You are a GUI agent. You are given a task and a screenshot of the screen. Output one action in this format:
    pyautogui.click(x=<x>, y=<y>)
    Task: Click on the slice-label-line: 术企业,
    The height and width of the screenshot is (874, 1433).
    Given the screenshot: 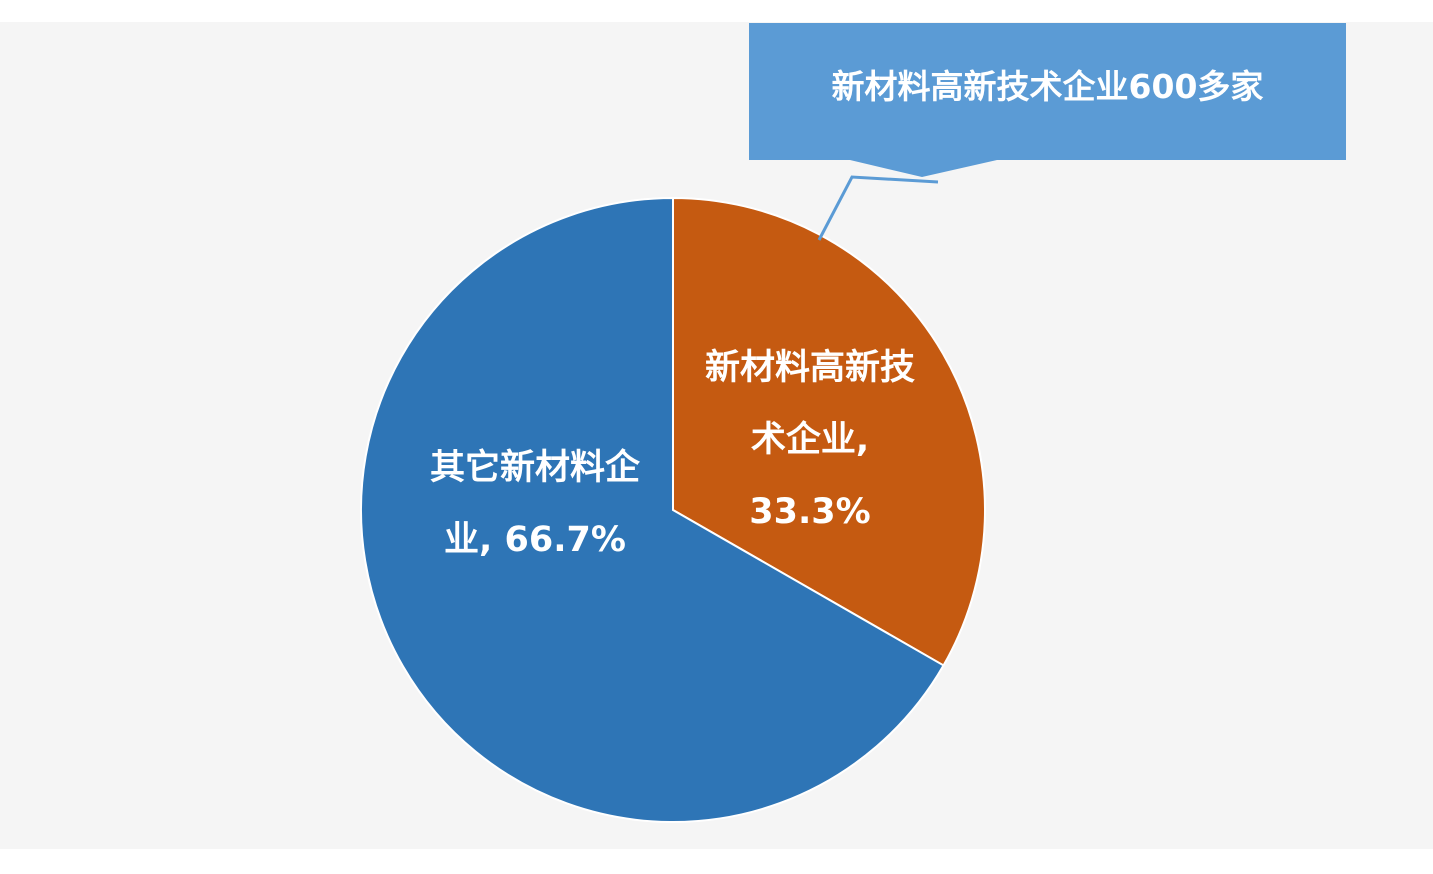 What is the action you would take?
    pyautogui.click(x=810, y=440)
    